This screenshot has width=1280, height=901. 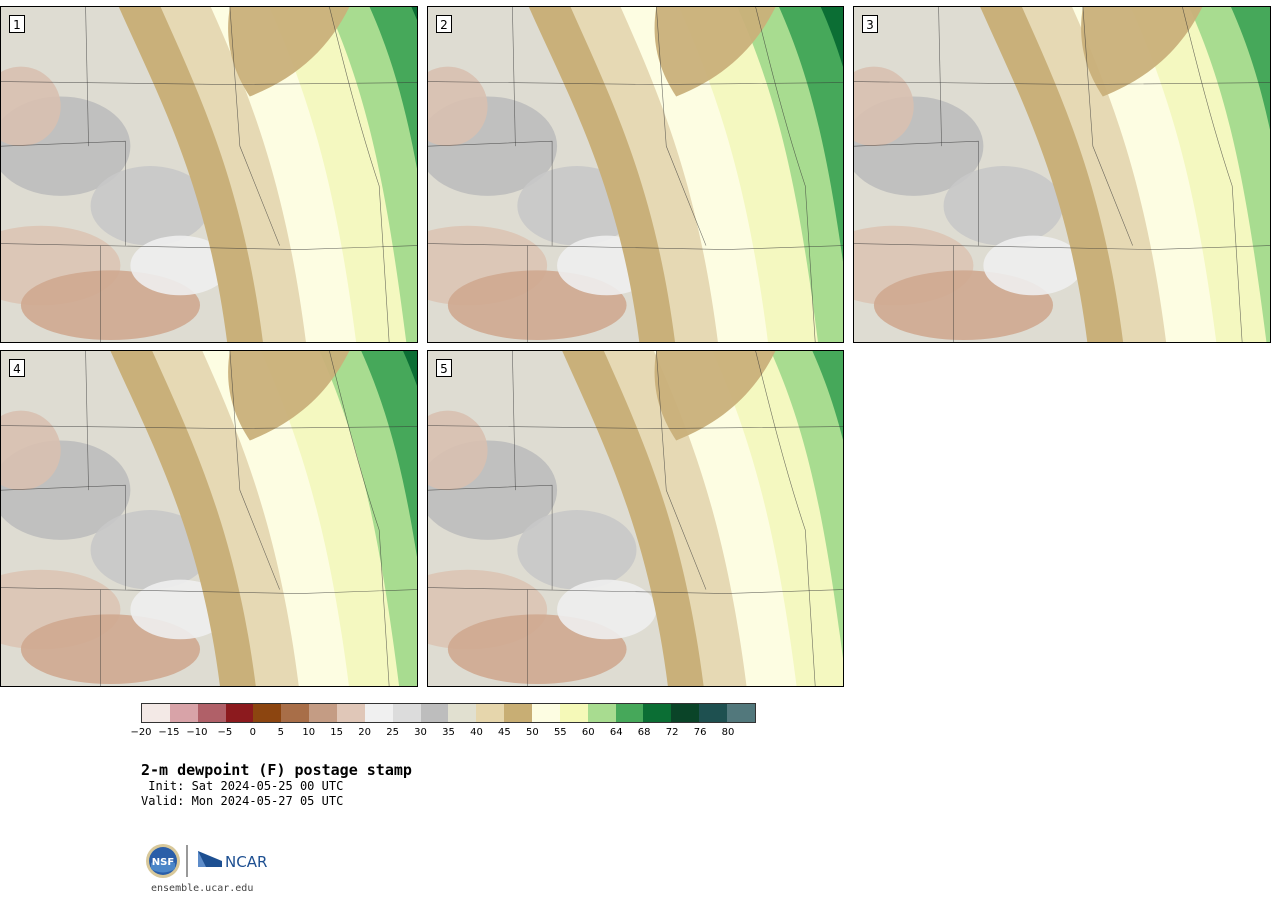 I want to click on colorbar-tick-label: 60, so click(x=588, y=732).